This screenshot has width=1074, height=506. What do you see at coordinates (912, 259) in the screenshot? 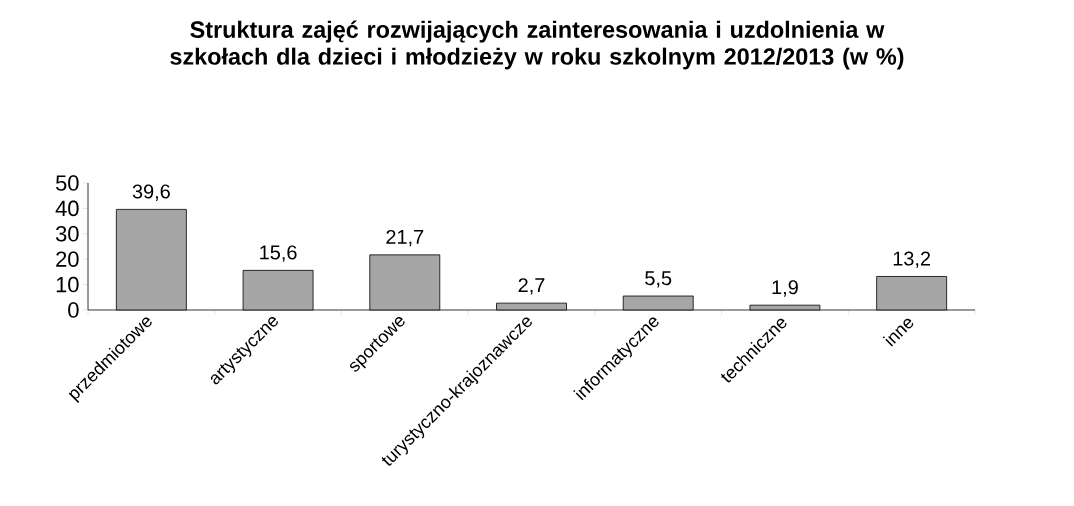
I see `data-label: 13,2` at bounding box center [912, 259].